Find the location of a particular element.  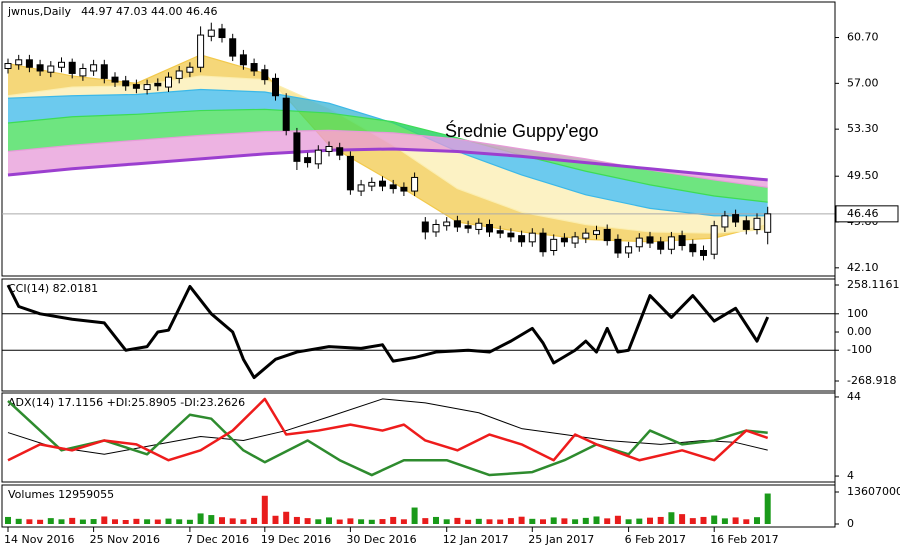

x-tick-label: 16 Feb 2017 is located at coordinates (744, 539).